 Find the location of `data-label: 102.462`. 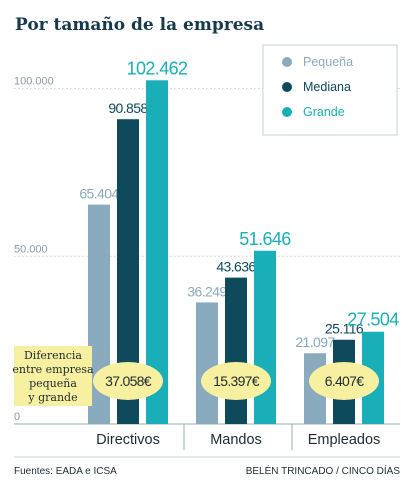

data-label: 102.462 is located at coordinates (157, 68).